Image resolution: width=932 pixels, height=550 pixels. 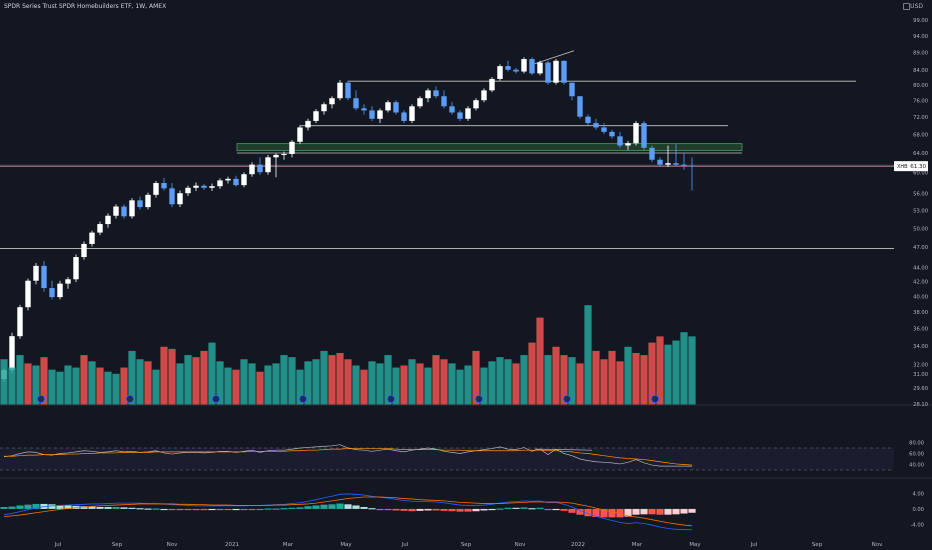 What do you see at coordinates (920, 365) in the screenshot?
I see `price-tick-label: 32.00` at bounding box center [920, 365].